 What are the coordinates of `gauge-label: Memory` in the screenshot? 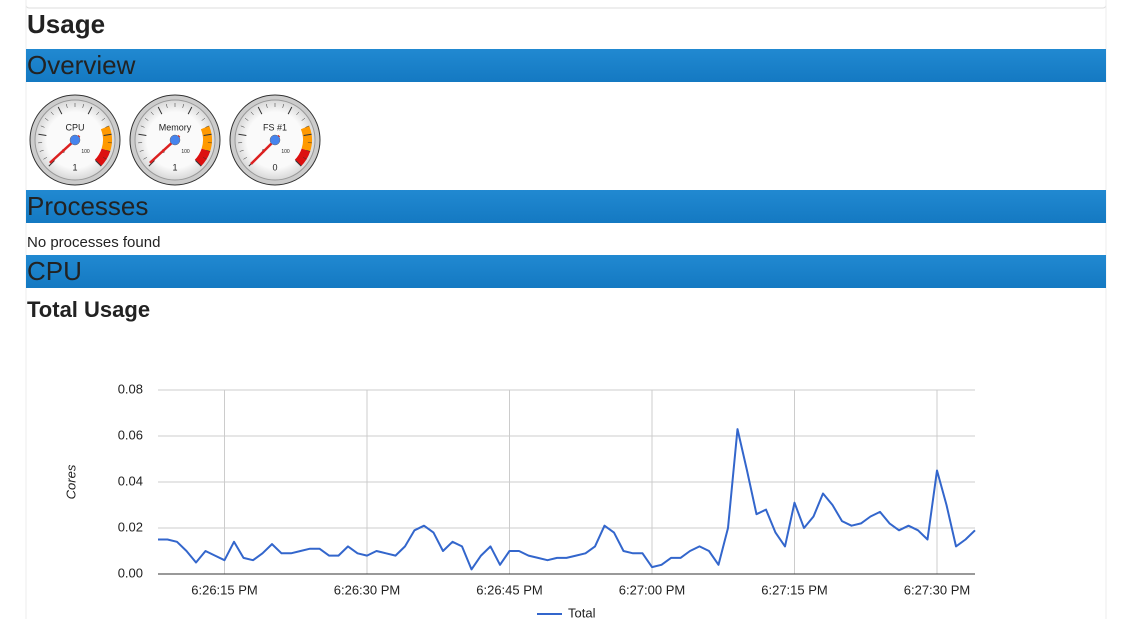 It's located at (175, 127).